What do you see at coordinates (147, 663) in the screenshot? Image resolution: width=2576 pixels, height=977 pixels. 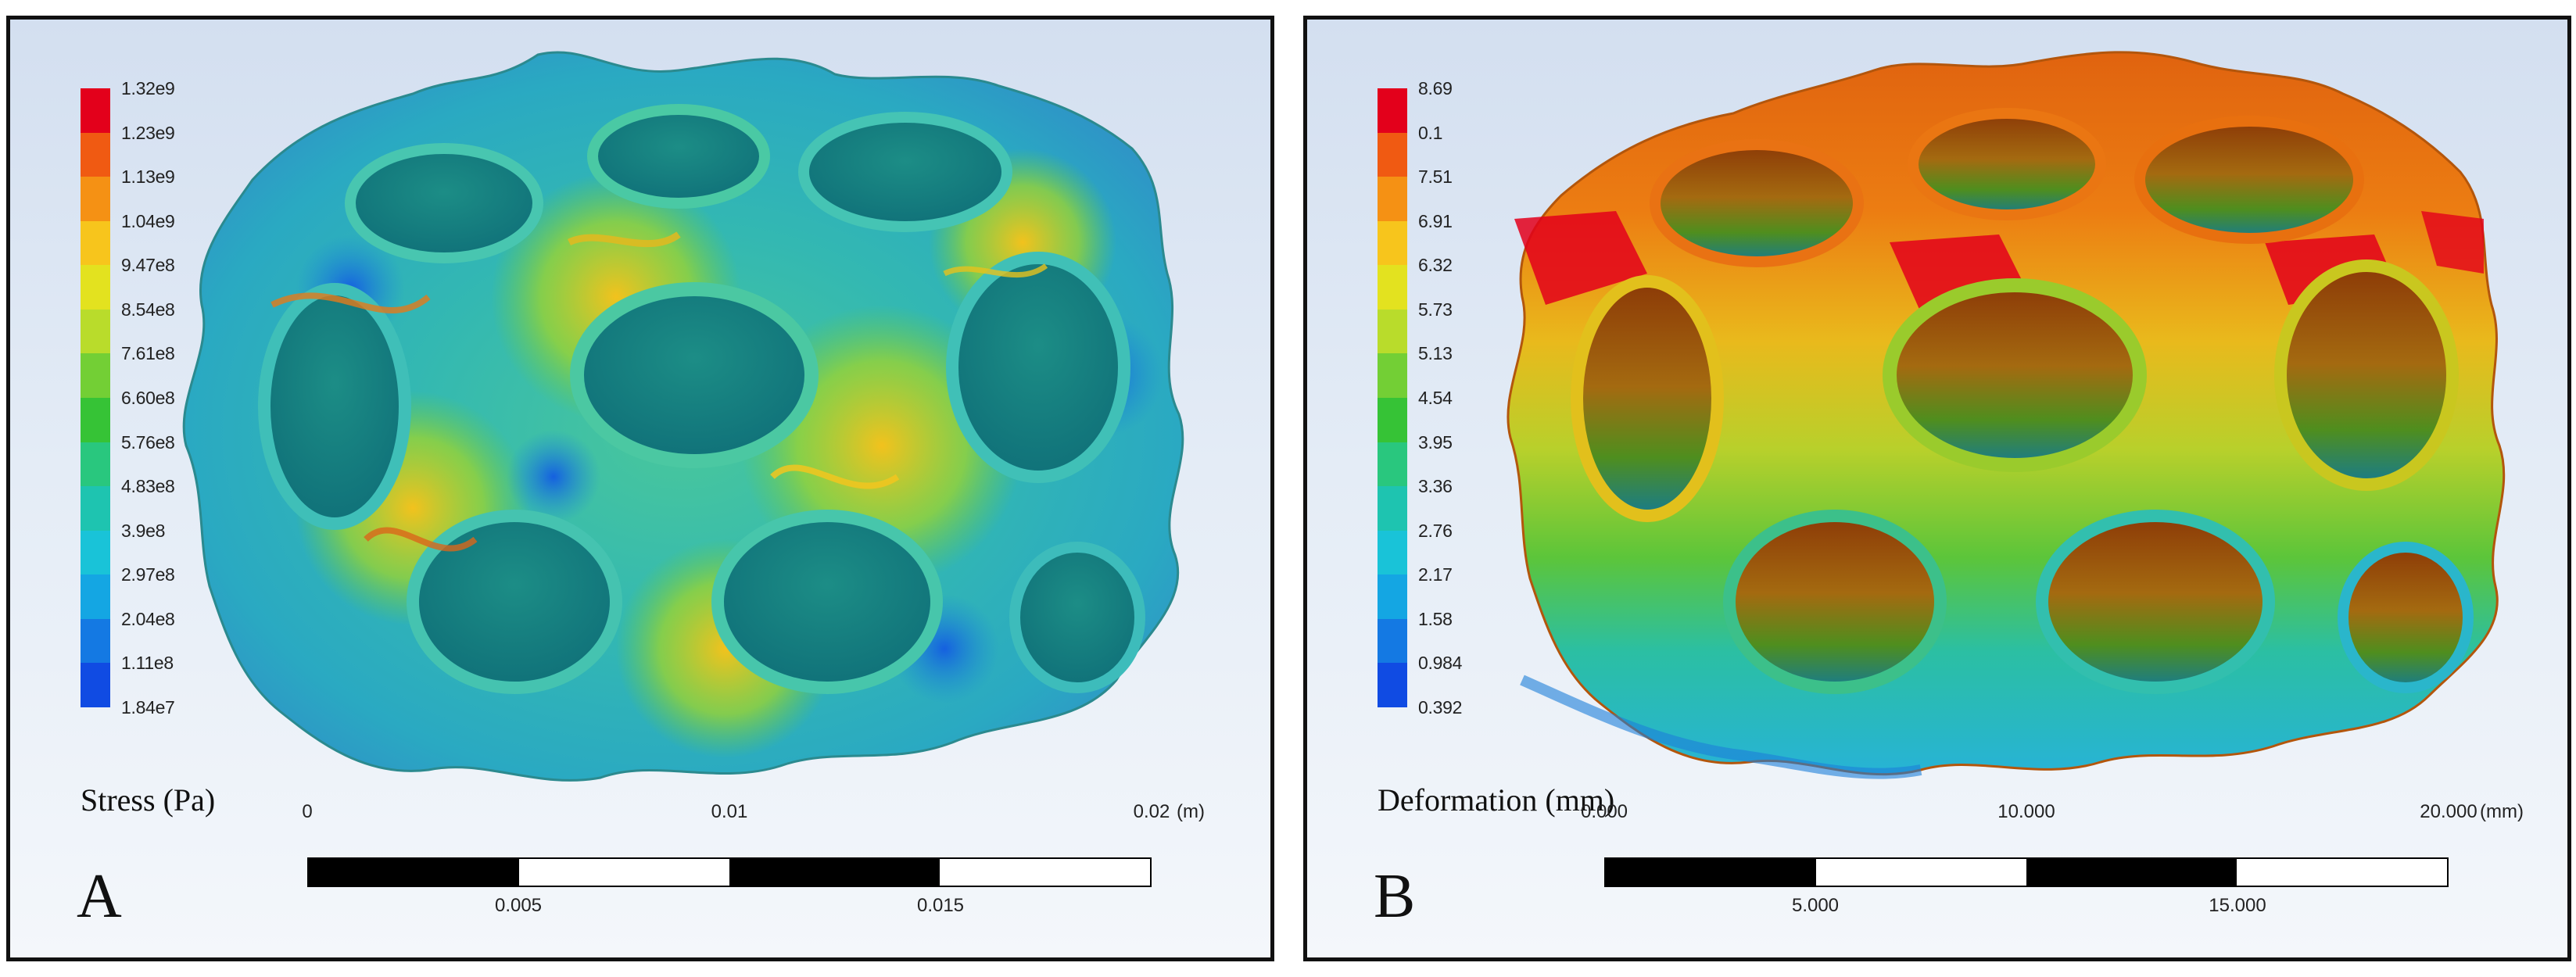 I see `stress-legend-tick: 1.11e8` at bounding box center [147, 663].